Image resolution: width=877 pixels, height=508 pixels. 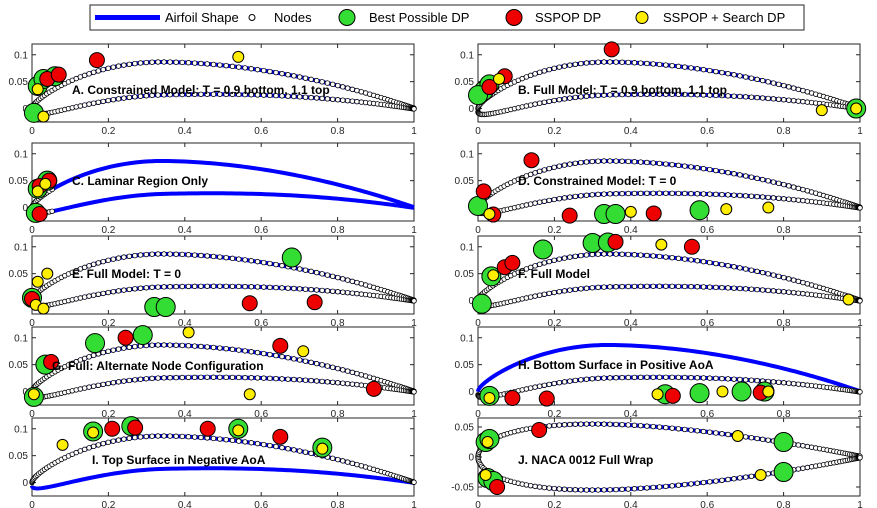 I want to click on best-dp-marker, so click(x=291, y=257).